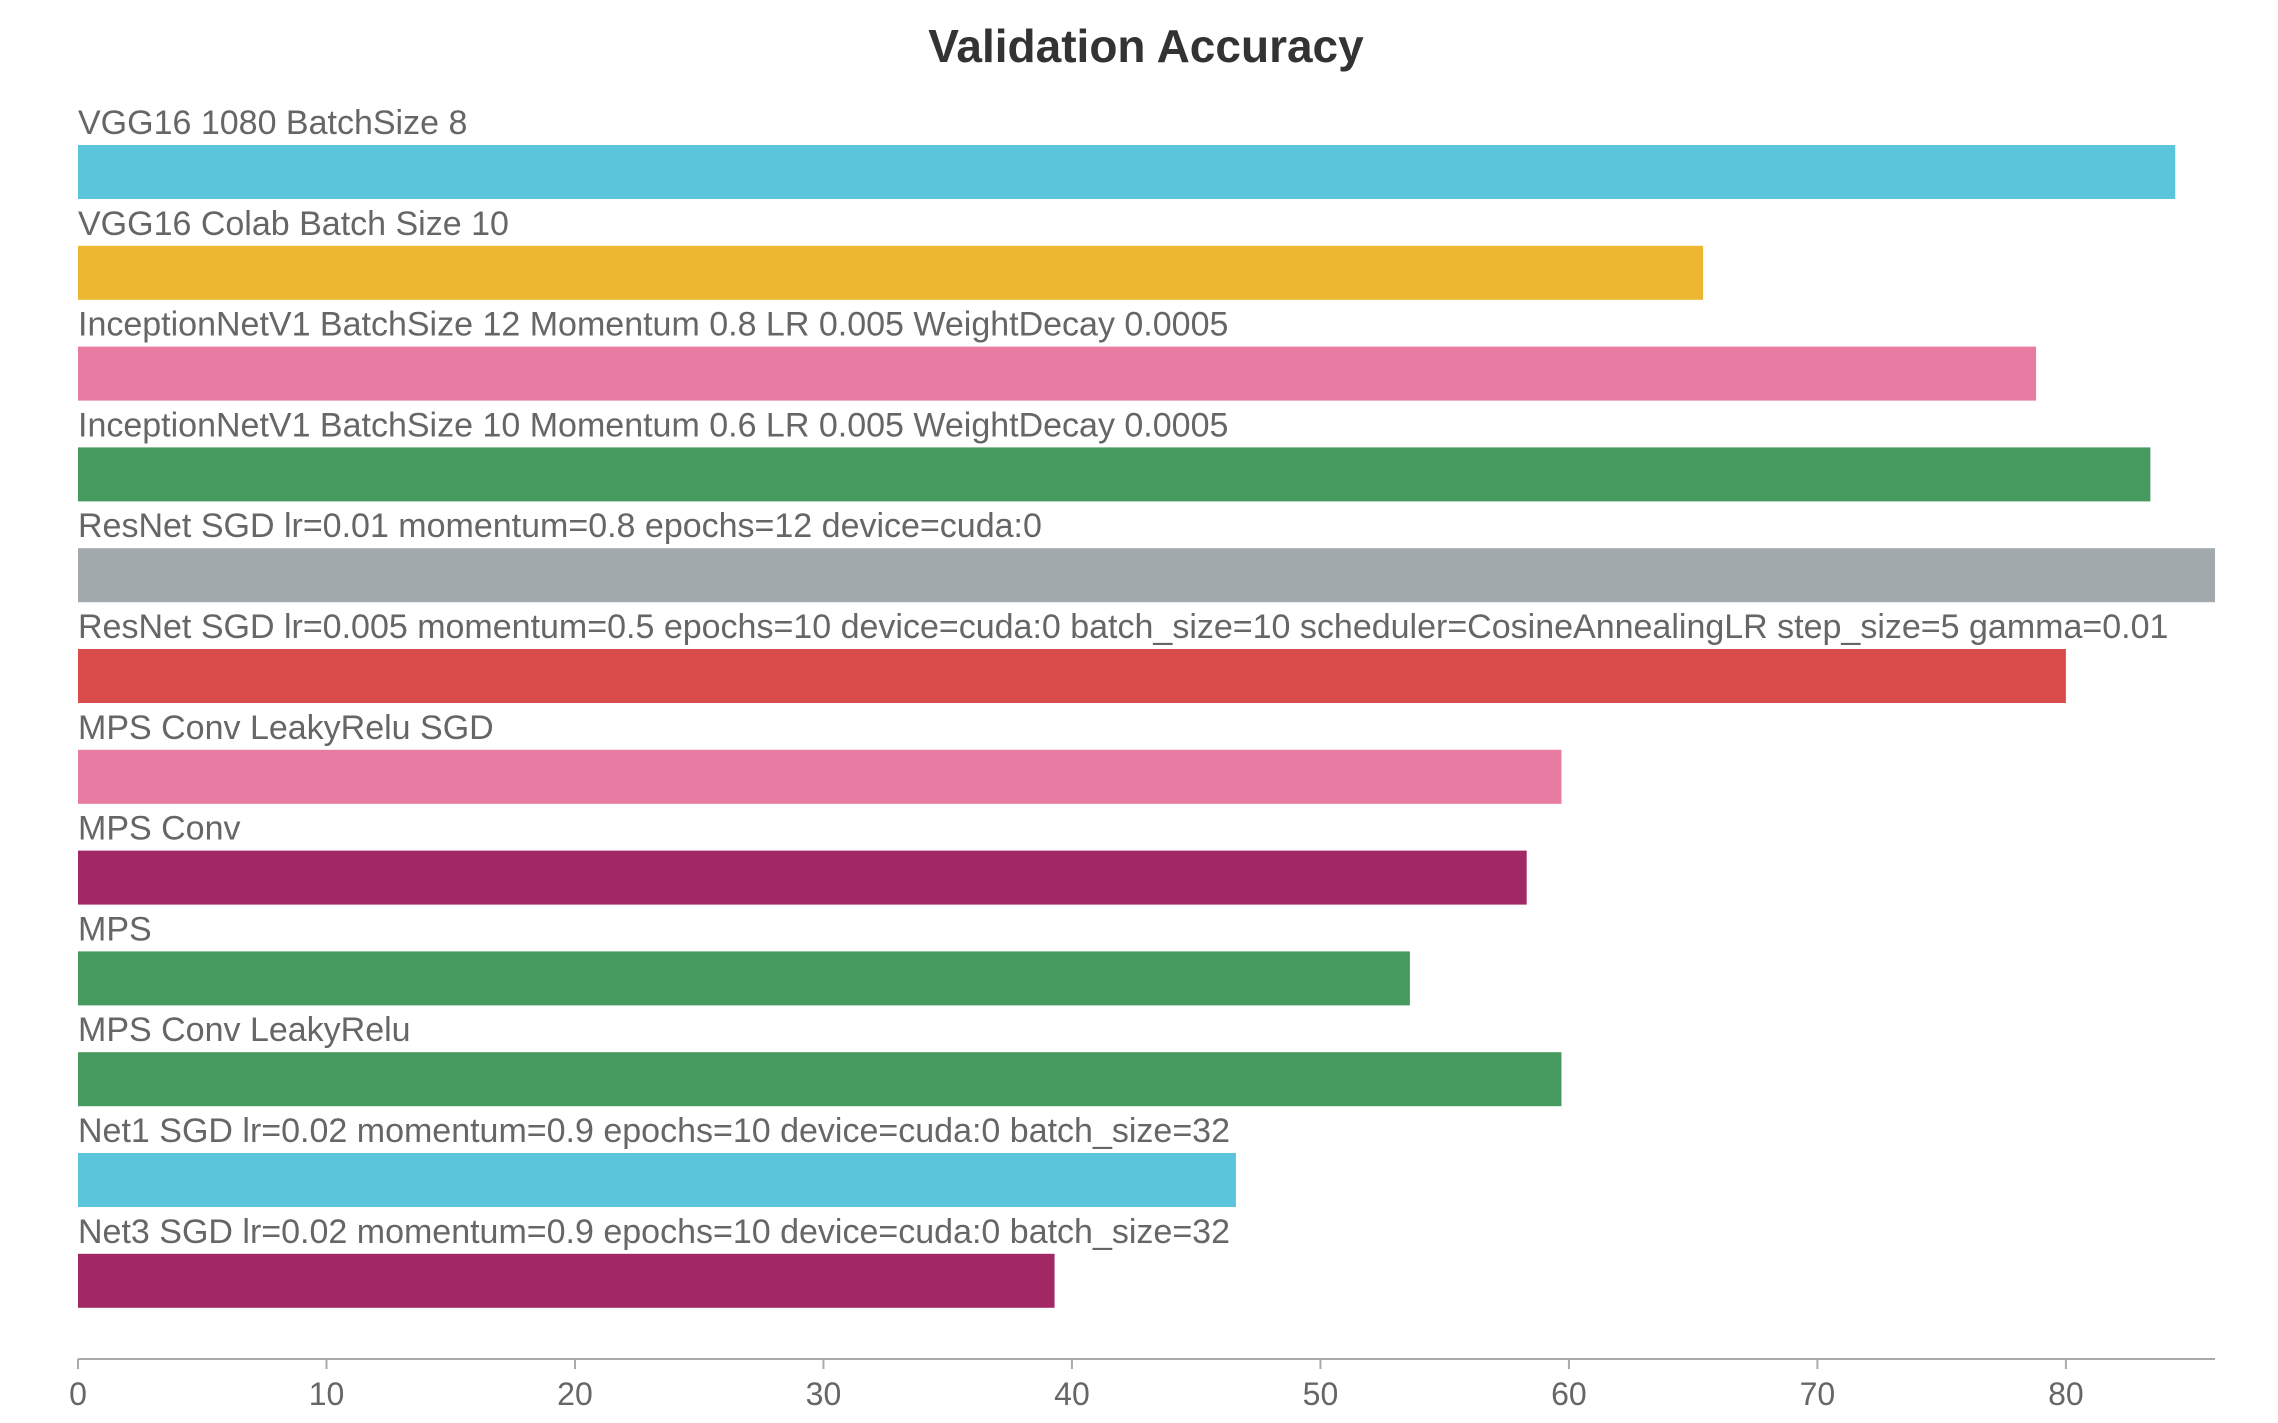  What do you see at coordinates (1146, 46) in the screenshot?
I see `chart-title: Validation Accuracy` at bounding box center [1146, 46].